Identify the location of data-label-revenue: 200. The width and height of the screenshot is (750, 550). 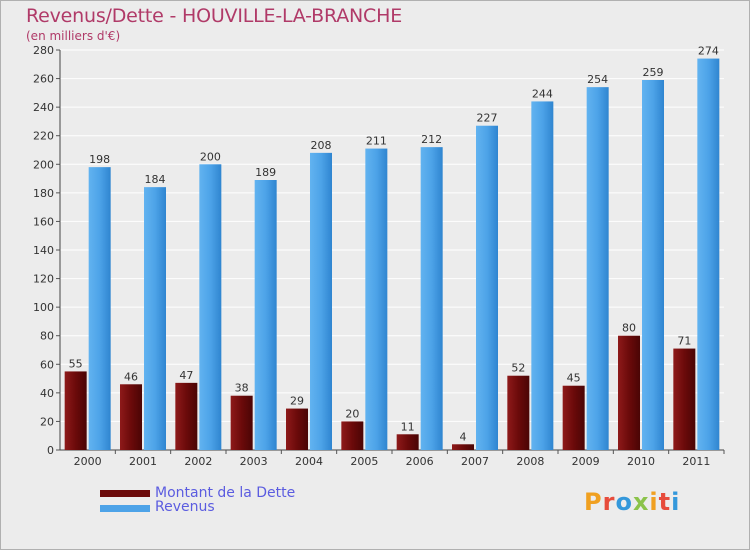
(210, 156).